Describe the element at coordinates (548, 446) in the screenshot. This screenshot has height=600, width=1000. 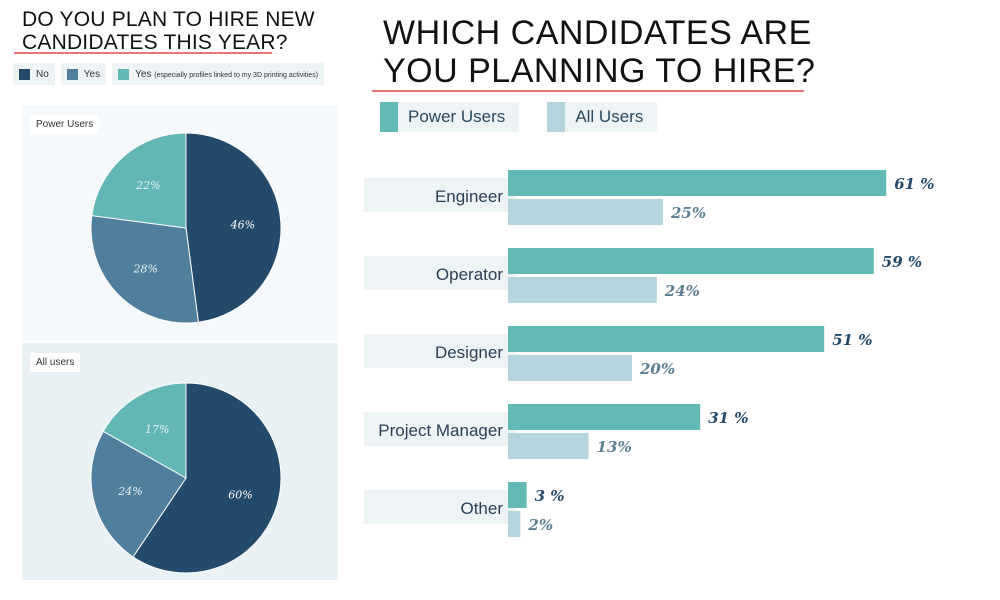
I see `bar-all-users-project-manager` at that location.